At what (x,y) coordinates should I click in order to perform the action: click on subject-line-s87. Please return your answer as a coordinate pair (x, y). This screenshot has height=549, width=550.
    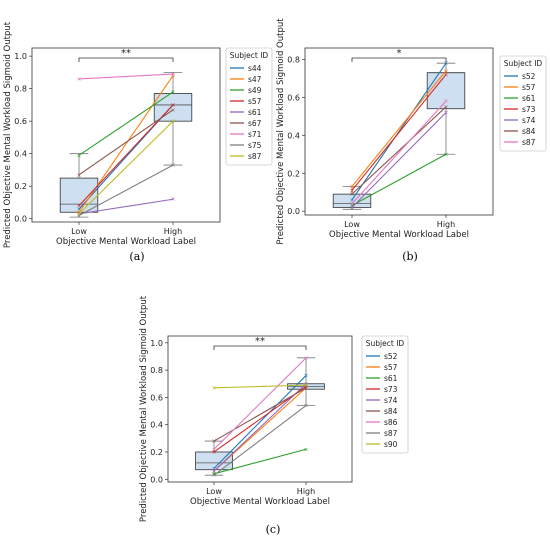
    Looking at the image, I should click on (399, 152).